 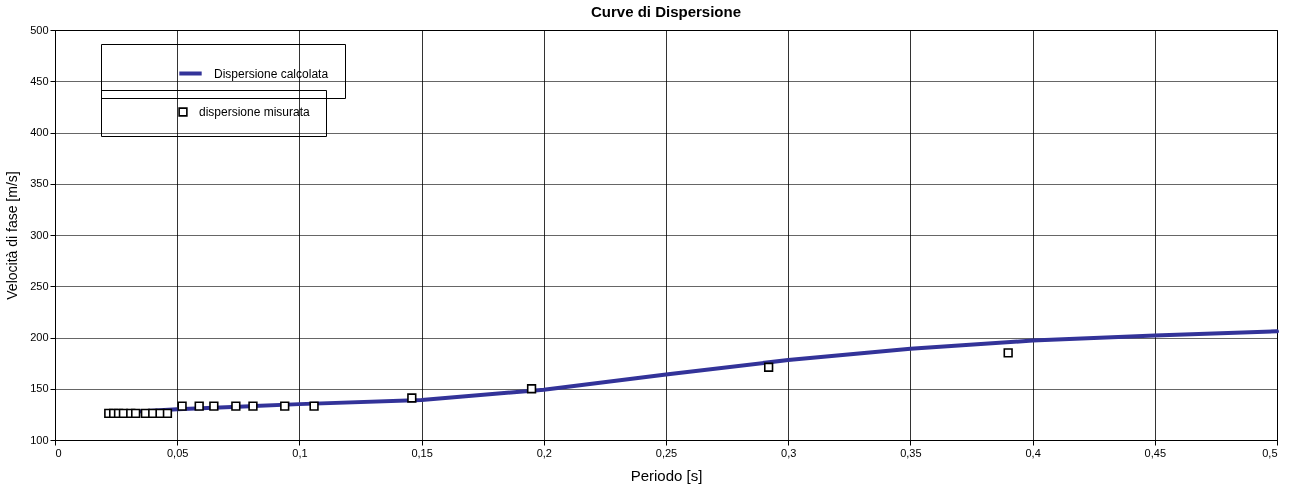 What do you see at coordinates (1155, 452) in the screenshot?
I see `x-tick-label: 0,45` at bounding box center [1155, 452].